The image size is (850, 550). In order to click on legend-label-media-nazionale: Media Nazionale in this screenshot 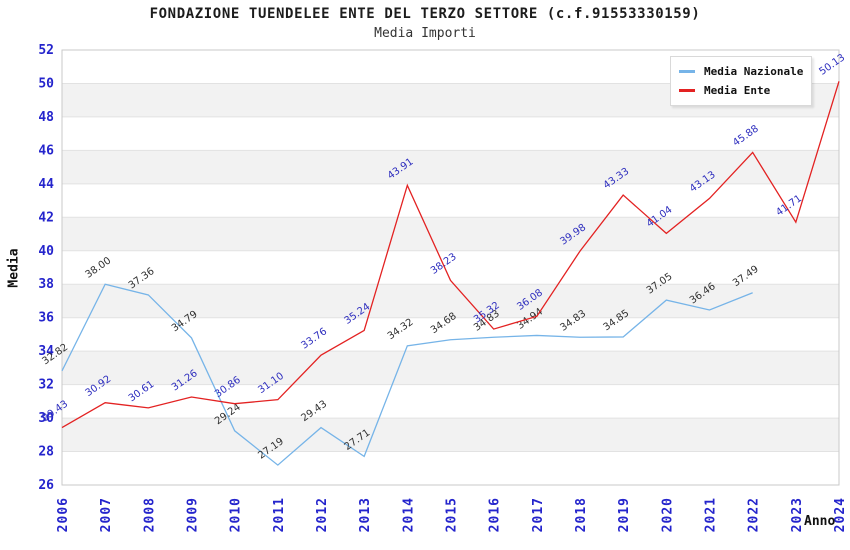, I will do `click(754, 71)`.